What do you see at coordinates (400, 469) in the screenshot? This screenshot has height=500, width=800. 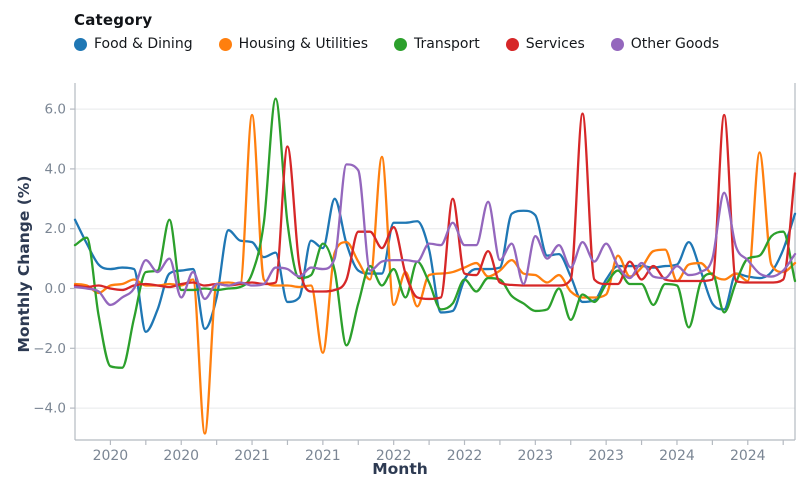 I see `x-axis-title: Month` at bounding box center [400, 469].